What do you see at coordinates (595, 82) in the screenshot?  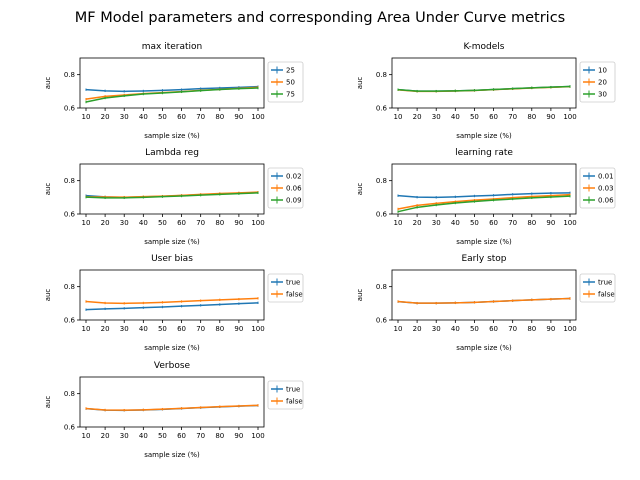 I see `legend-item: 20` at bounding box center [595, 82].